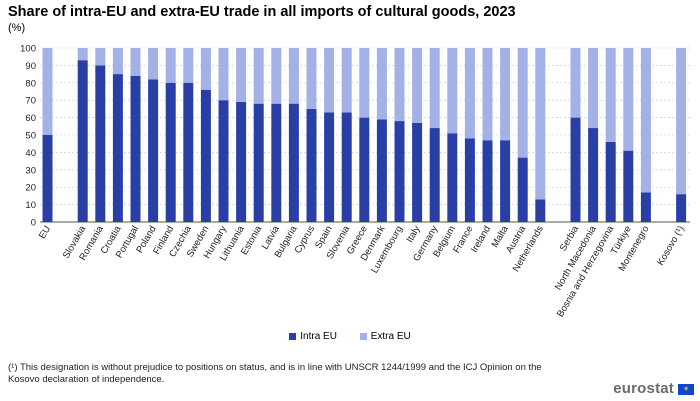  What do you see at coordinates (30, 83) in the screenshot?
I see `y-tick-label: 80` at bounding box center [30, 83].